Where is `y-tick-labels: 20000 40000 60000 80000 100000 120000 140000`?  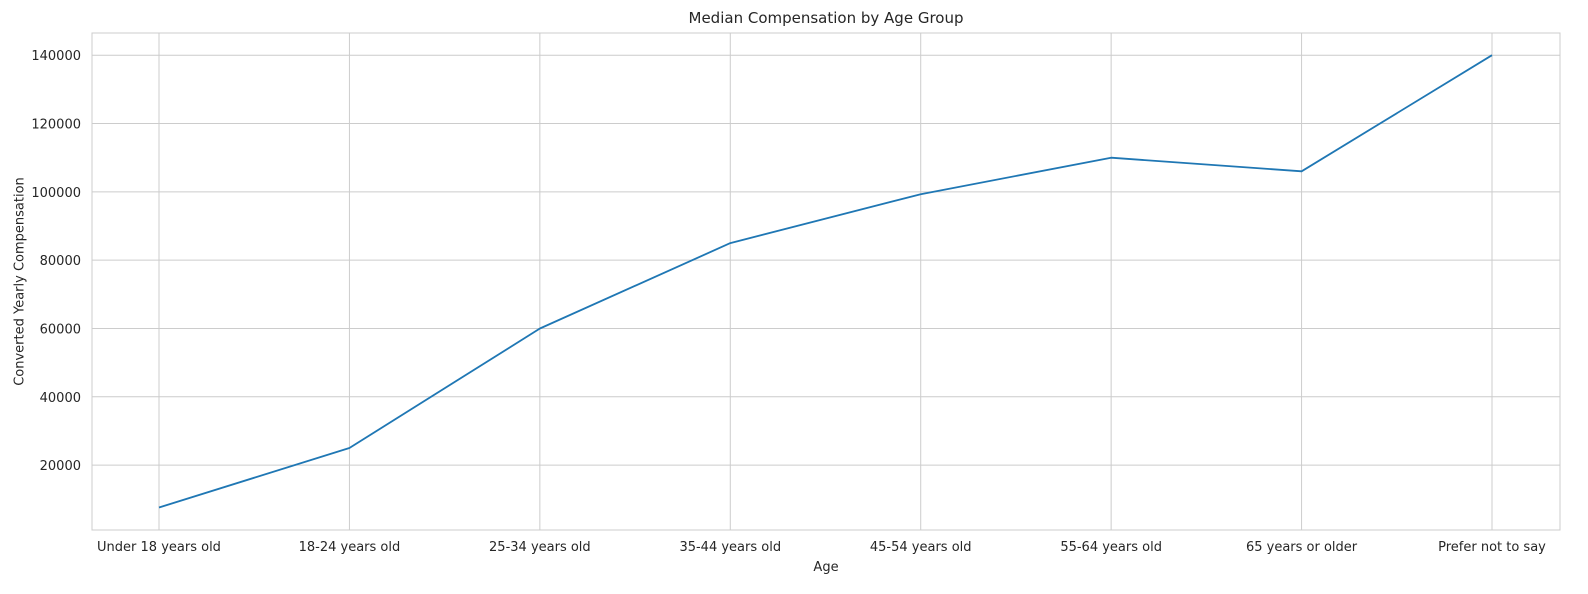 y-tick-labels: 20000 40000 60000 80000 100000 120000 140000 is located at coordinates (56, 261).